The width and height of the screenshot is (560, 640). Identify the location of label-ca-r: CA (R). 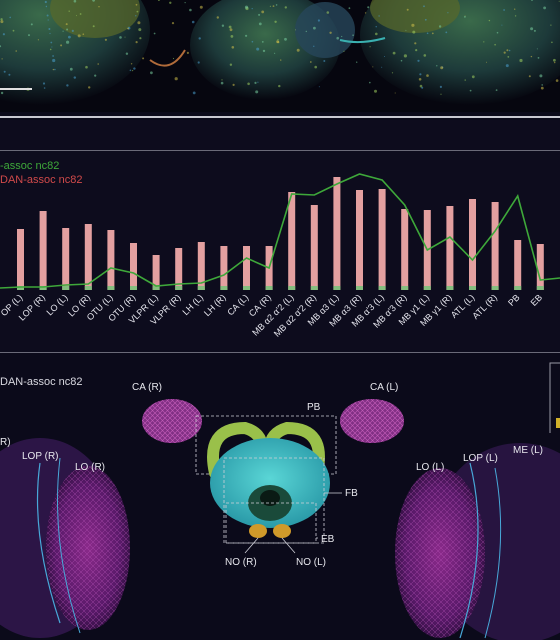
(147, 387).